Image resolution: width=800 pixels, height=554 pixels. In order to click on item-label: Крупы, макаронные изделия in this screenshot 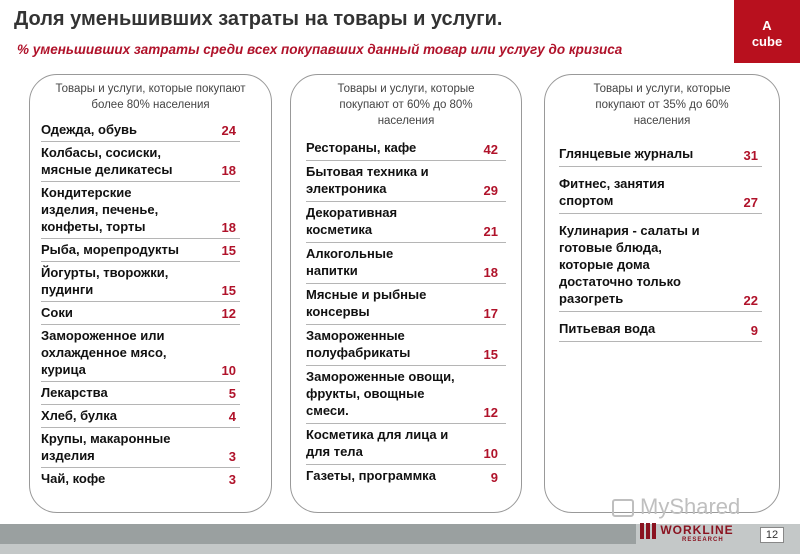, I will do `click(106, 447)`.